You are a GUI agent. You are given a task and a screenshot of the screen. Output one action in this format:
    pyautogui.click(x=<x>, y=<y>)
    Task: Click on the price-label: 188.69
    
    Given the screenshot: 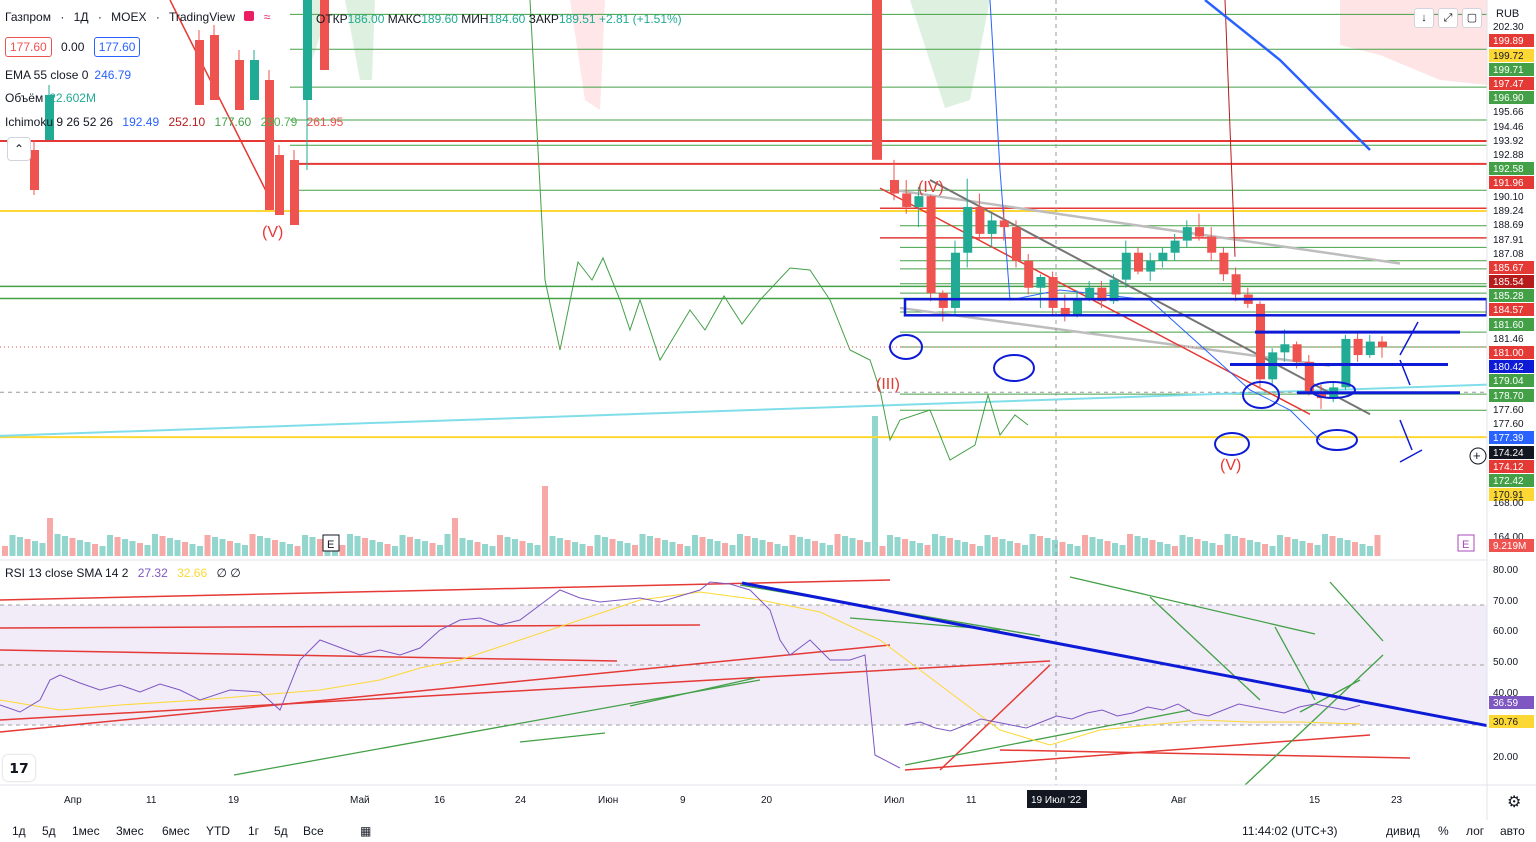 What is the action you would take?
    pyautogui.click(x=1508, y=225)
    